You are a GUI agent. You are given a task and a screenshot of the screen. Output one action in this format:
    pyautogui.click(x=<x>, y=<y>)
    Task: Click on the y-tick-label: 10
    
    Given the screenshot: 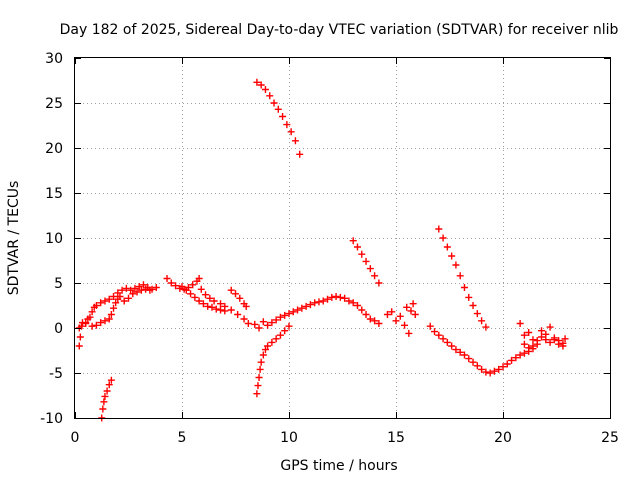 What is the action you would take?
    pyautogui.click(x=54, y=239)
    